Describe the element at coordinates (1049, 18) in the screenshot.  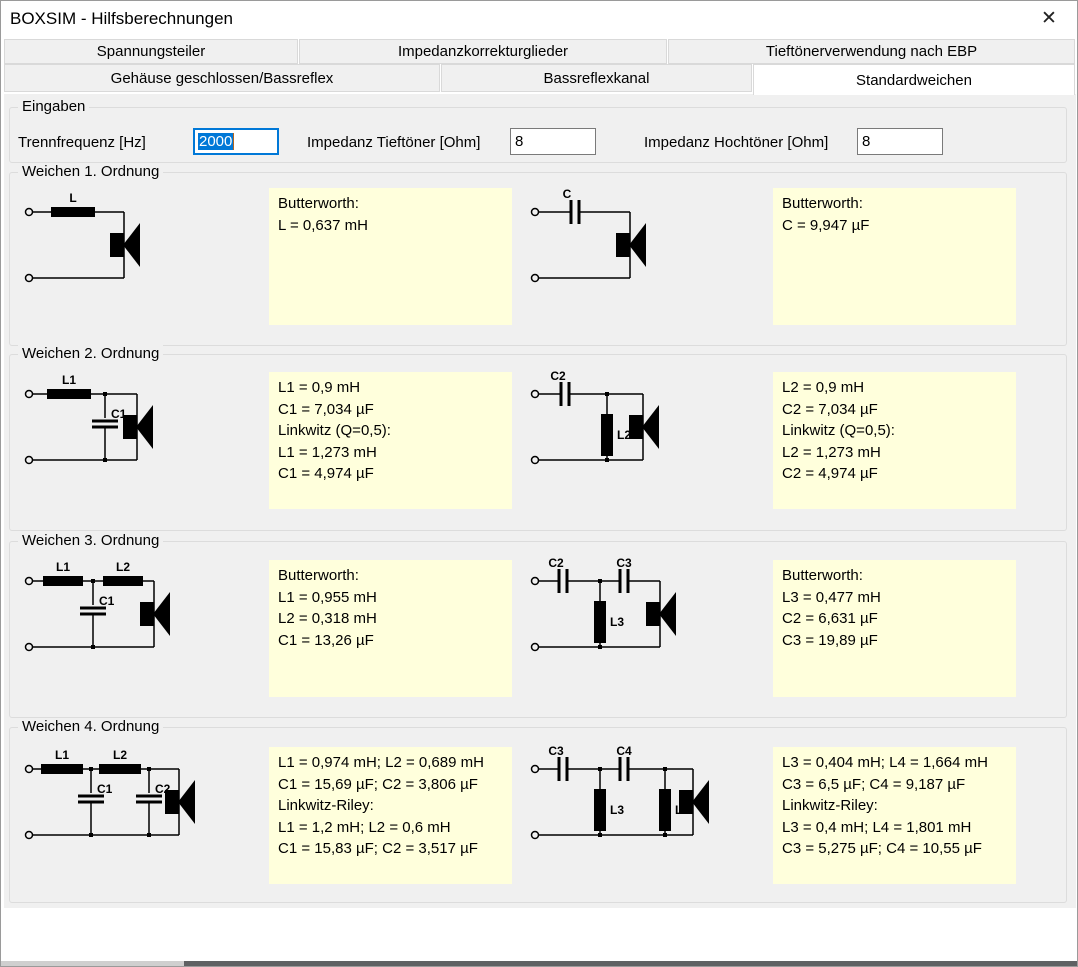
I see `close-icon: ✕` at that location.